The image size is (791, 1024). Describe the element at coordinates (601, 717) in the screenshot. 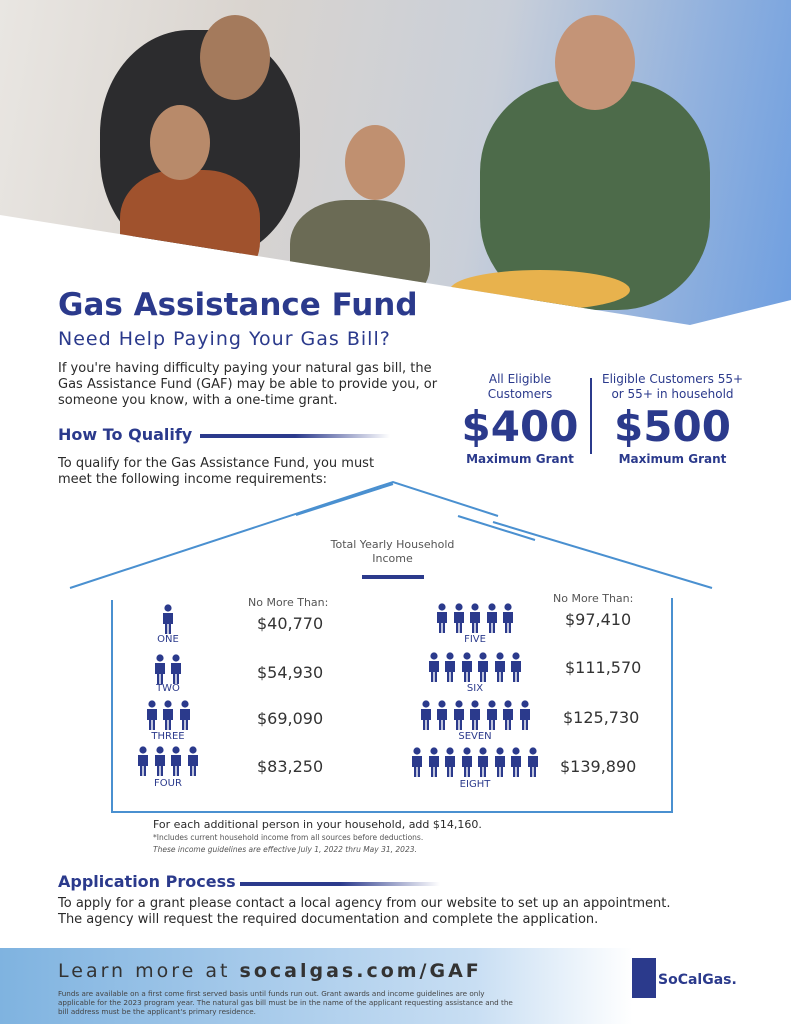

I see `income-limit: $125,730` at that location.